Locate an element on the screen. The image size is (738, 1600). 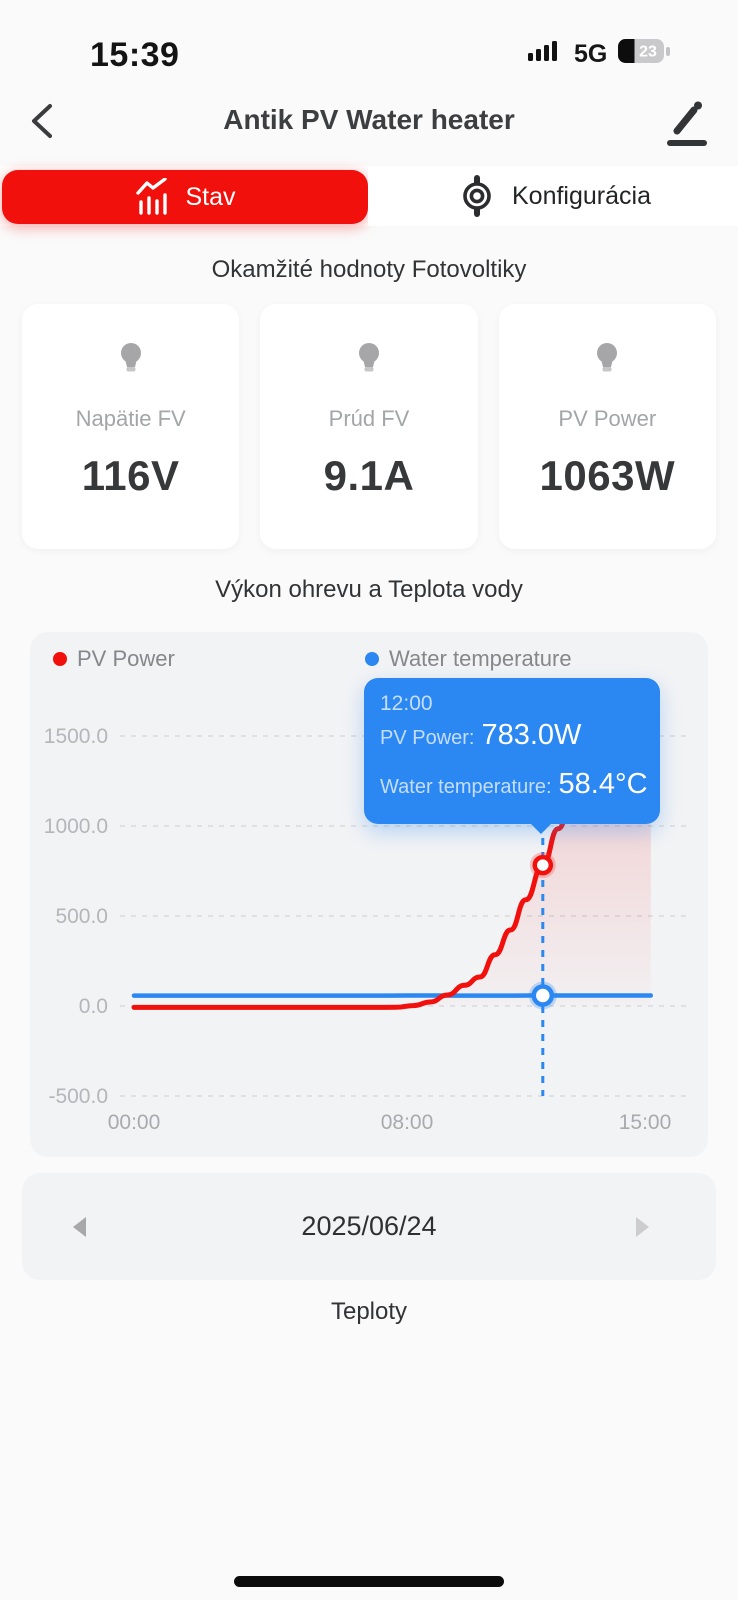
legend-item-water: Water temperature is located at coordinates (468, 659).